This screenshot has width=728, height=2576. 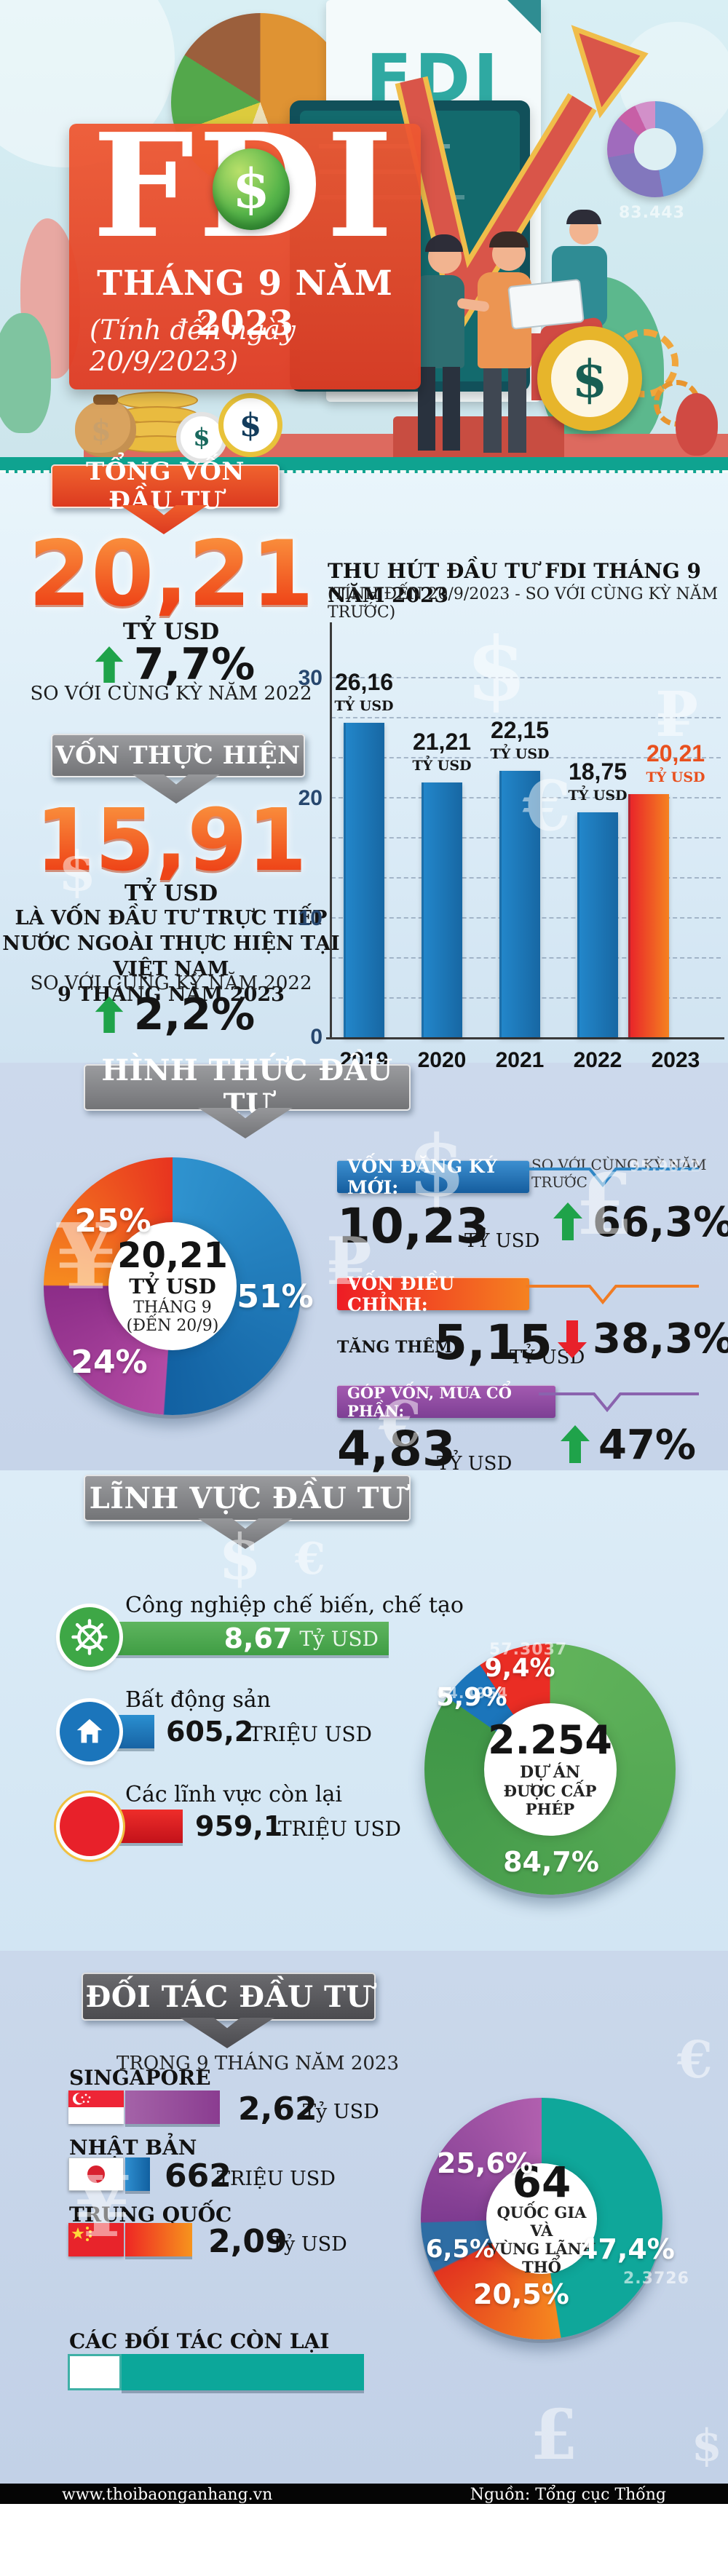 What do you see at coordinates (541, 2218) in the screenshot?
I see `donut-center: 64 QUỐC GIA VÀ VÙNG LÃNH THỔ` at bounding box center [541, 2218].